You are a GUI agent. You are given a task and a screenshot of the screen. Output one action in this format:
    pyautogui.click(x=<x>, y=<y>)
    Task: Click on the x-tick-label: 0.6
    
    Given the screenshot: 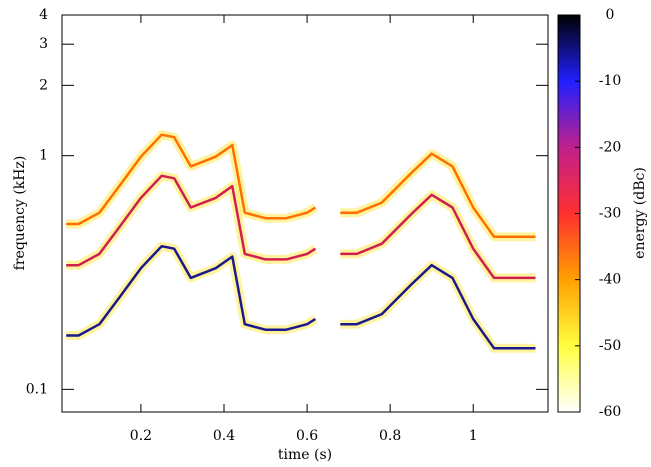 What is the action you would take?
    pyautogui.click(x=307, y=436)
    